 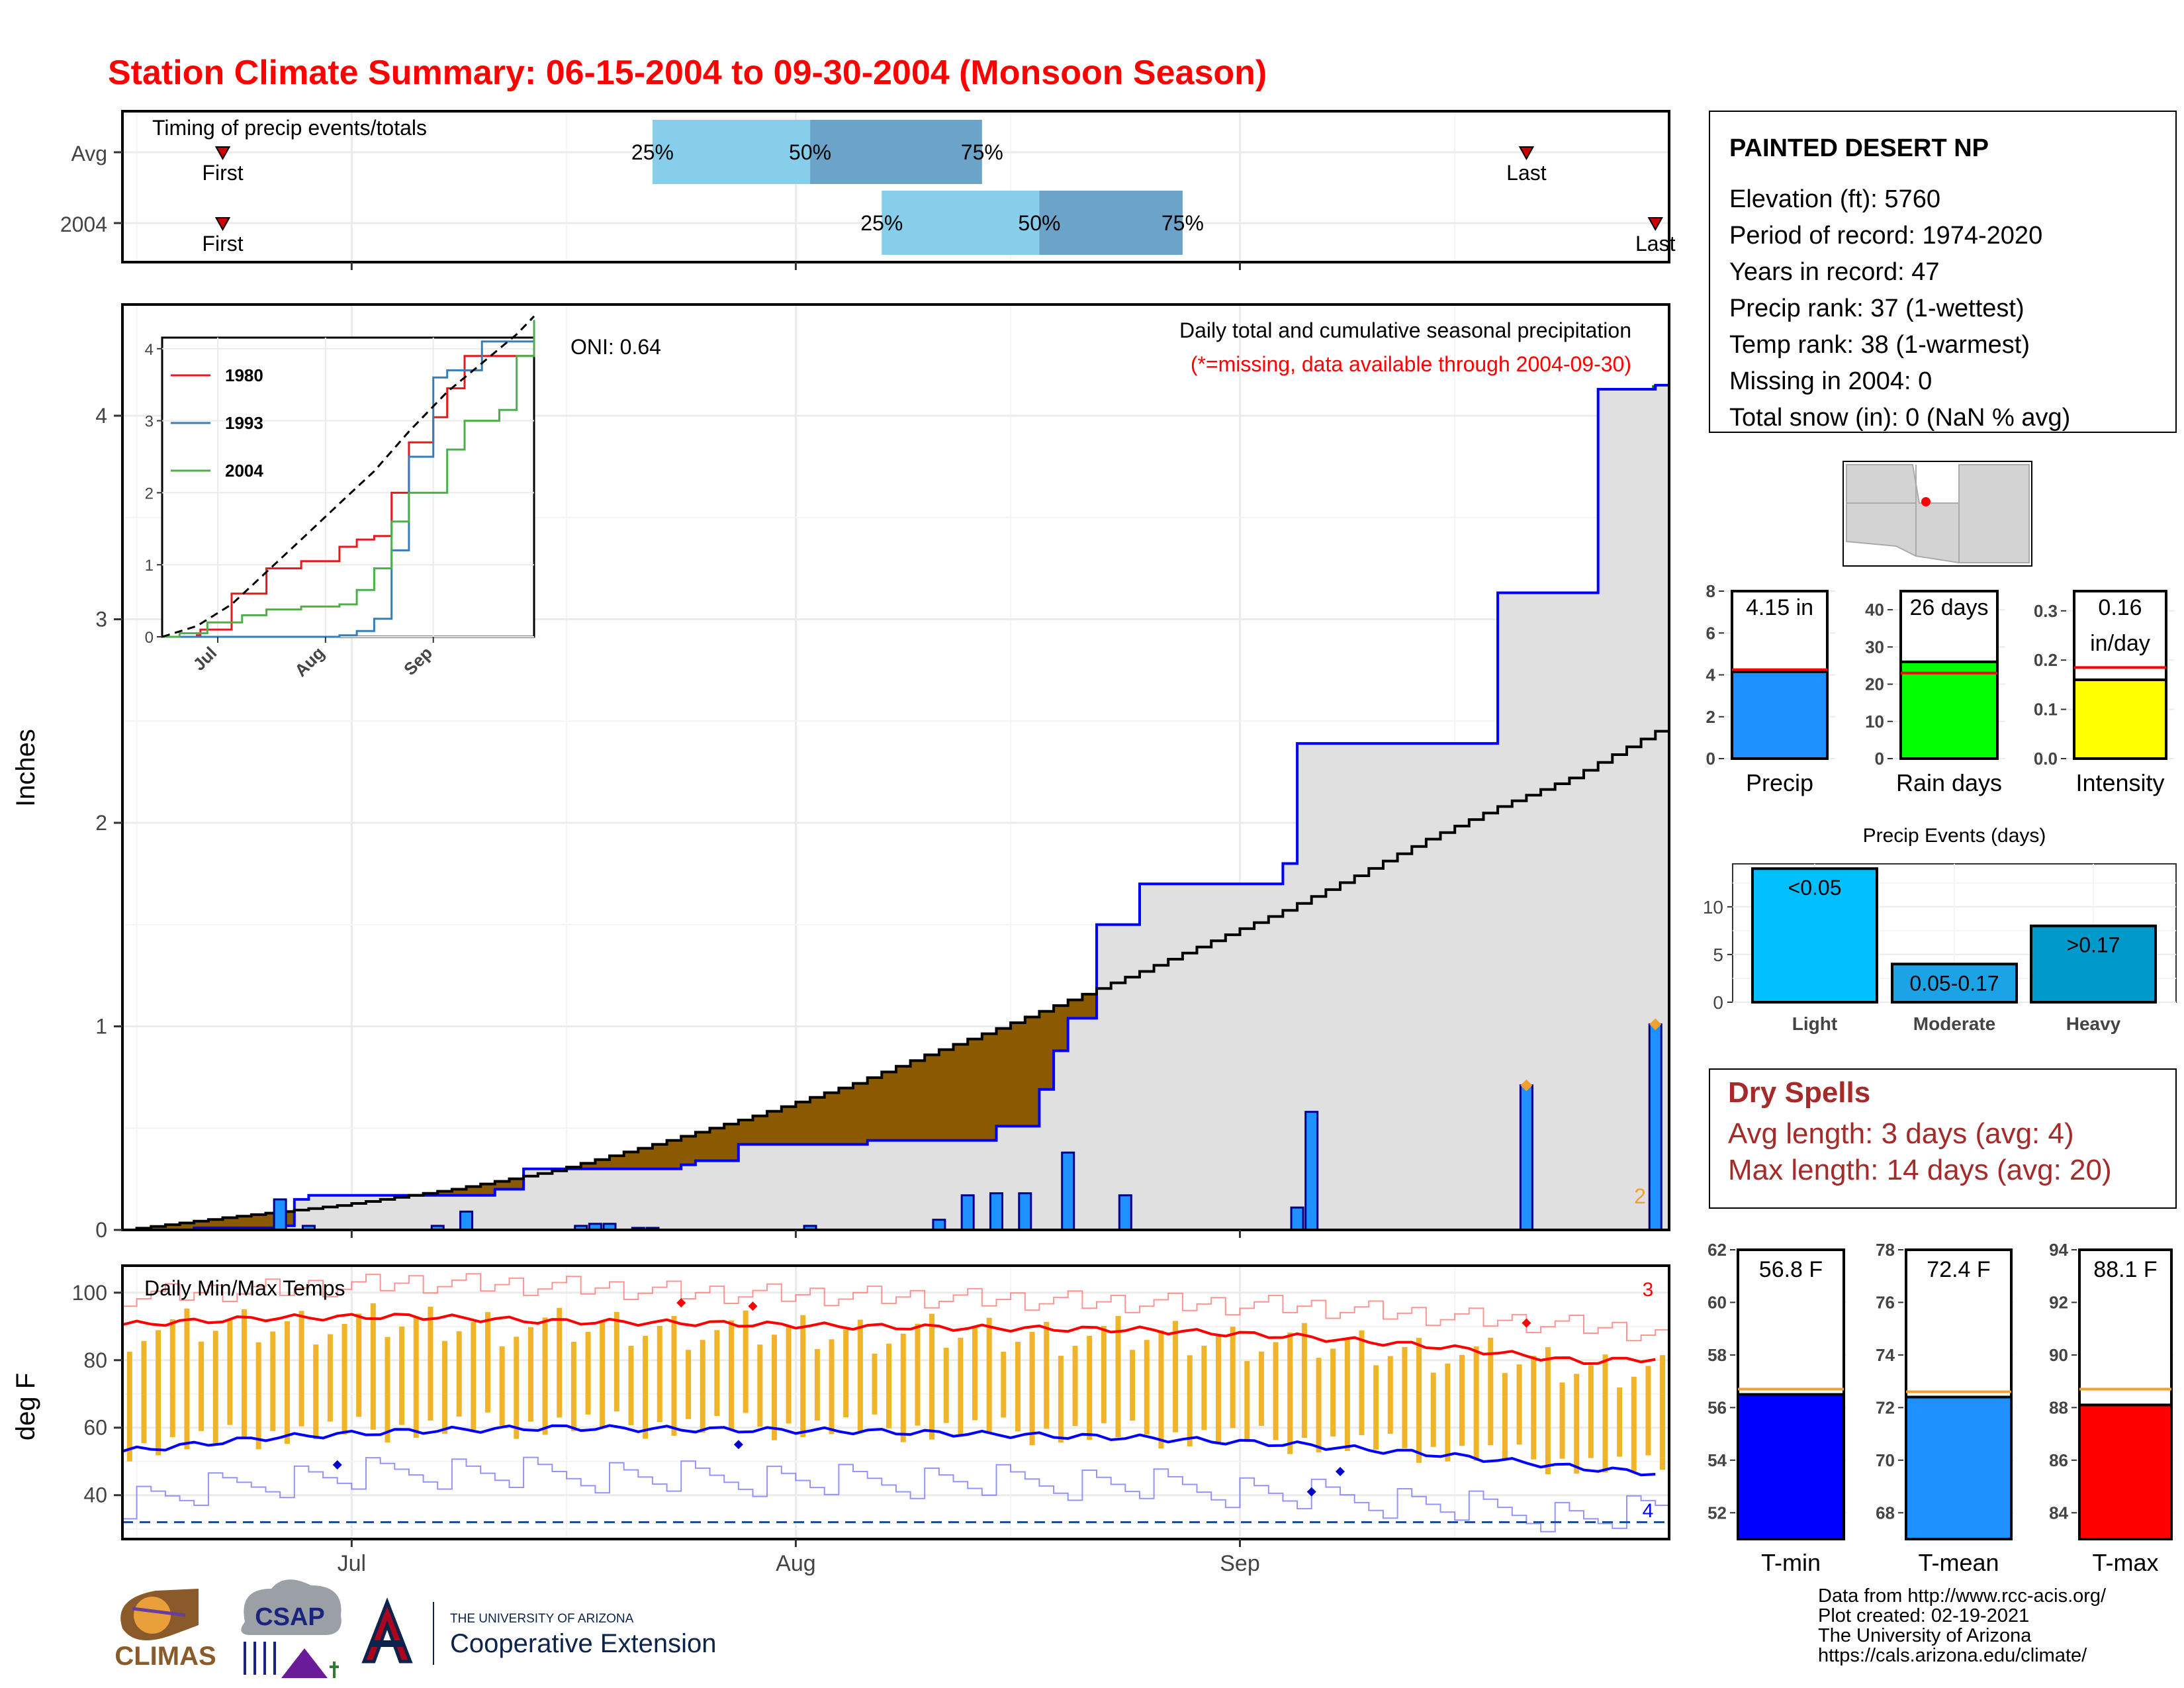 What do you see at coordinates (26, 768) in the screenshot?
I see `precip-ylabel: Inches` at bounding box center [26, 768].